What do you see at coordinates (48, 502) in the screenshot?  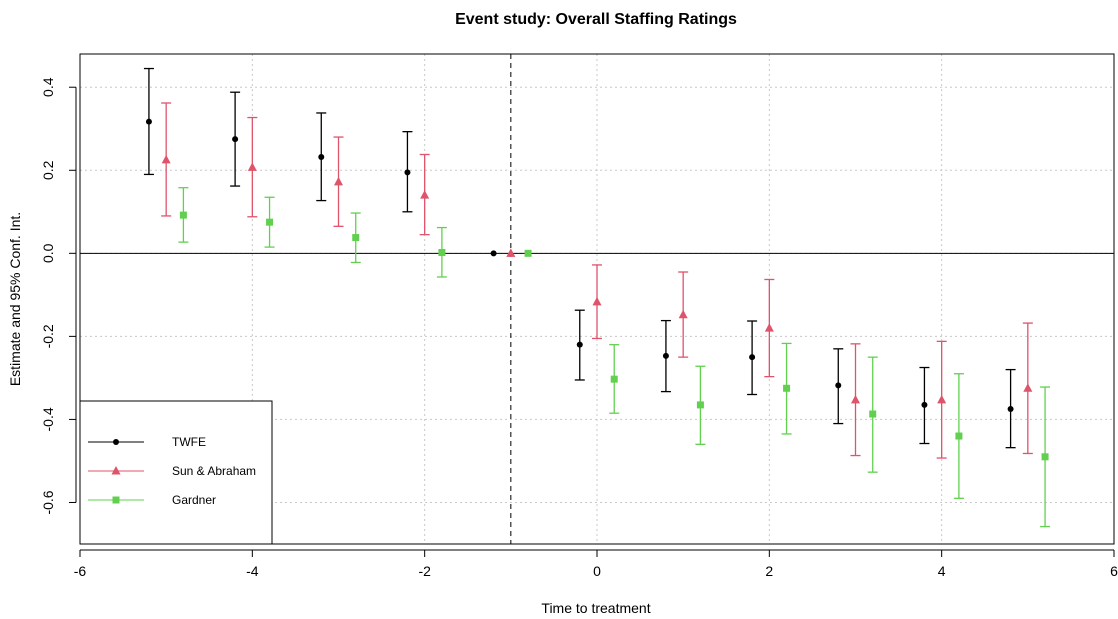 I see `y-tick-label: -0.6` at bounding box center [48, 502].